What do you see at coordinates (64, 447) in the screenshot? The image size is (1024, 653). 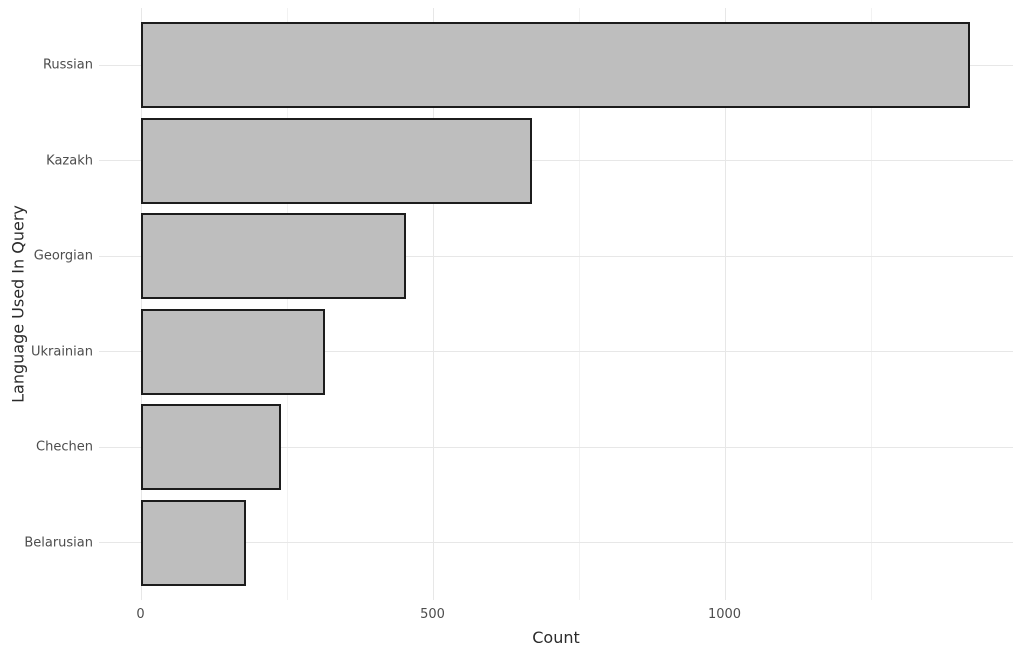 I see `y-tick-label-chechen: Chechen` at bounding box center [64, 447].